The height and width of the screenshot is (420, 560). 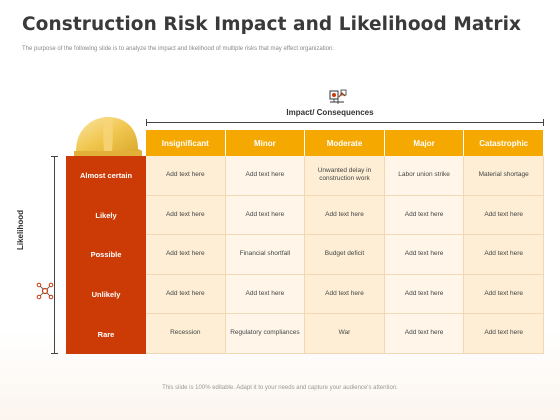 I want to click on row-label-unlikely: Unlikely, so click(x=106, y=295).